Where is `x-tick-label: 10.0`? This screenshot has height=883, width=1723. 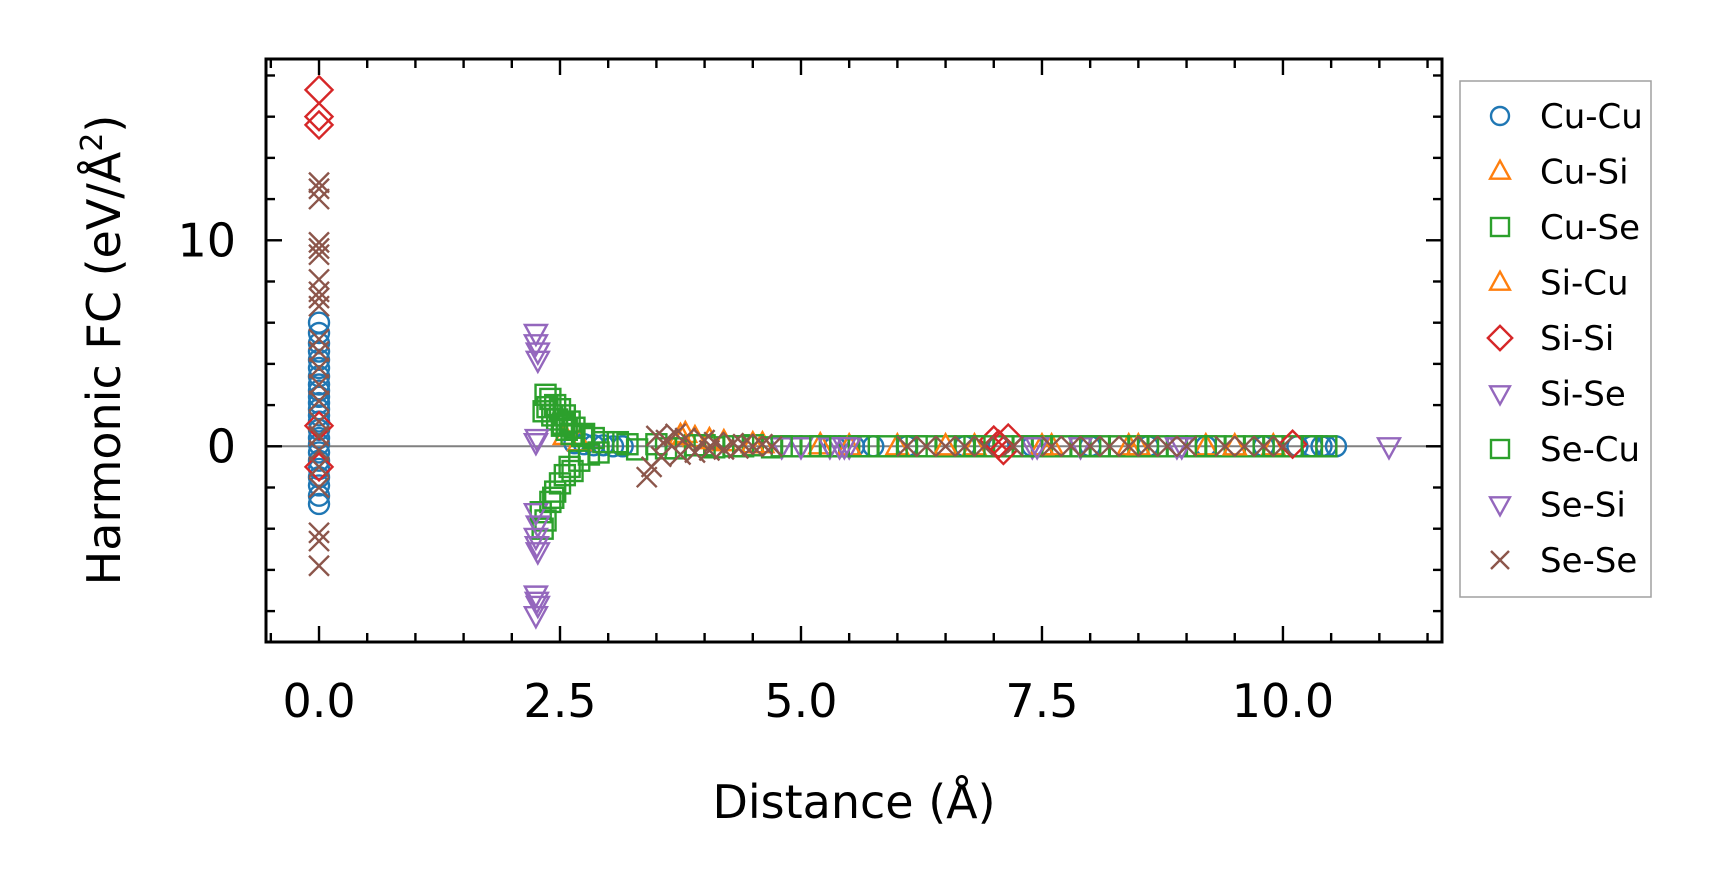
x-tick-label: 10.0 is located at coordinates (1283, 701).